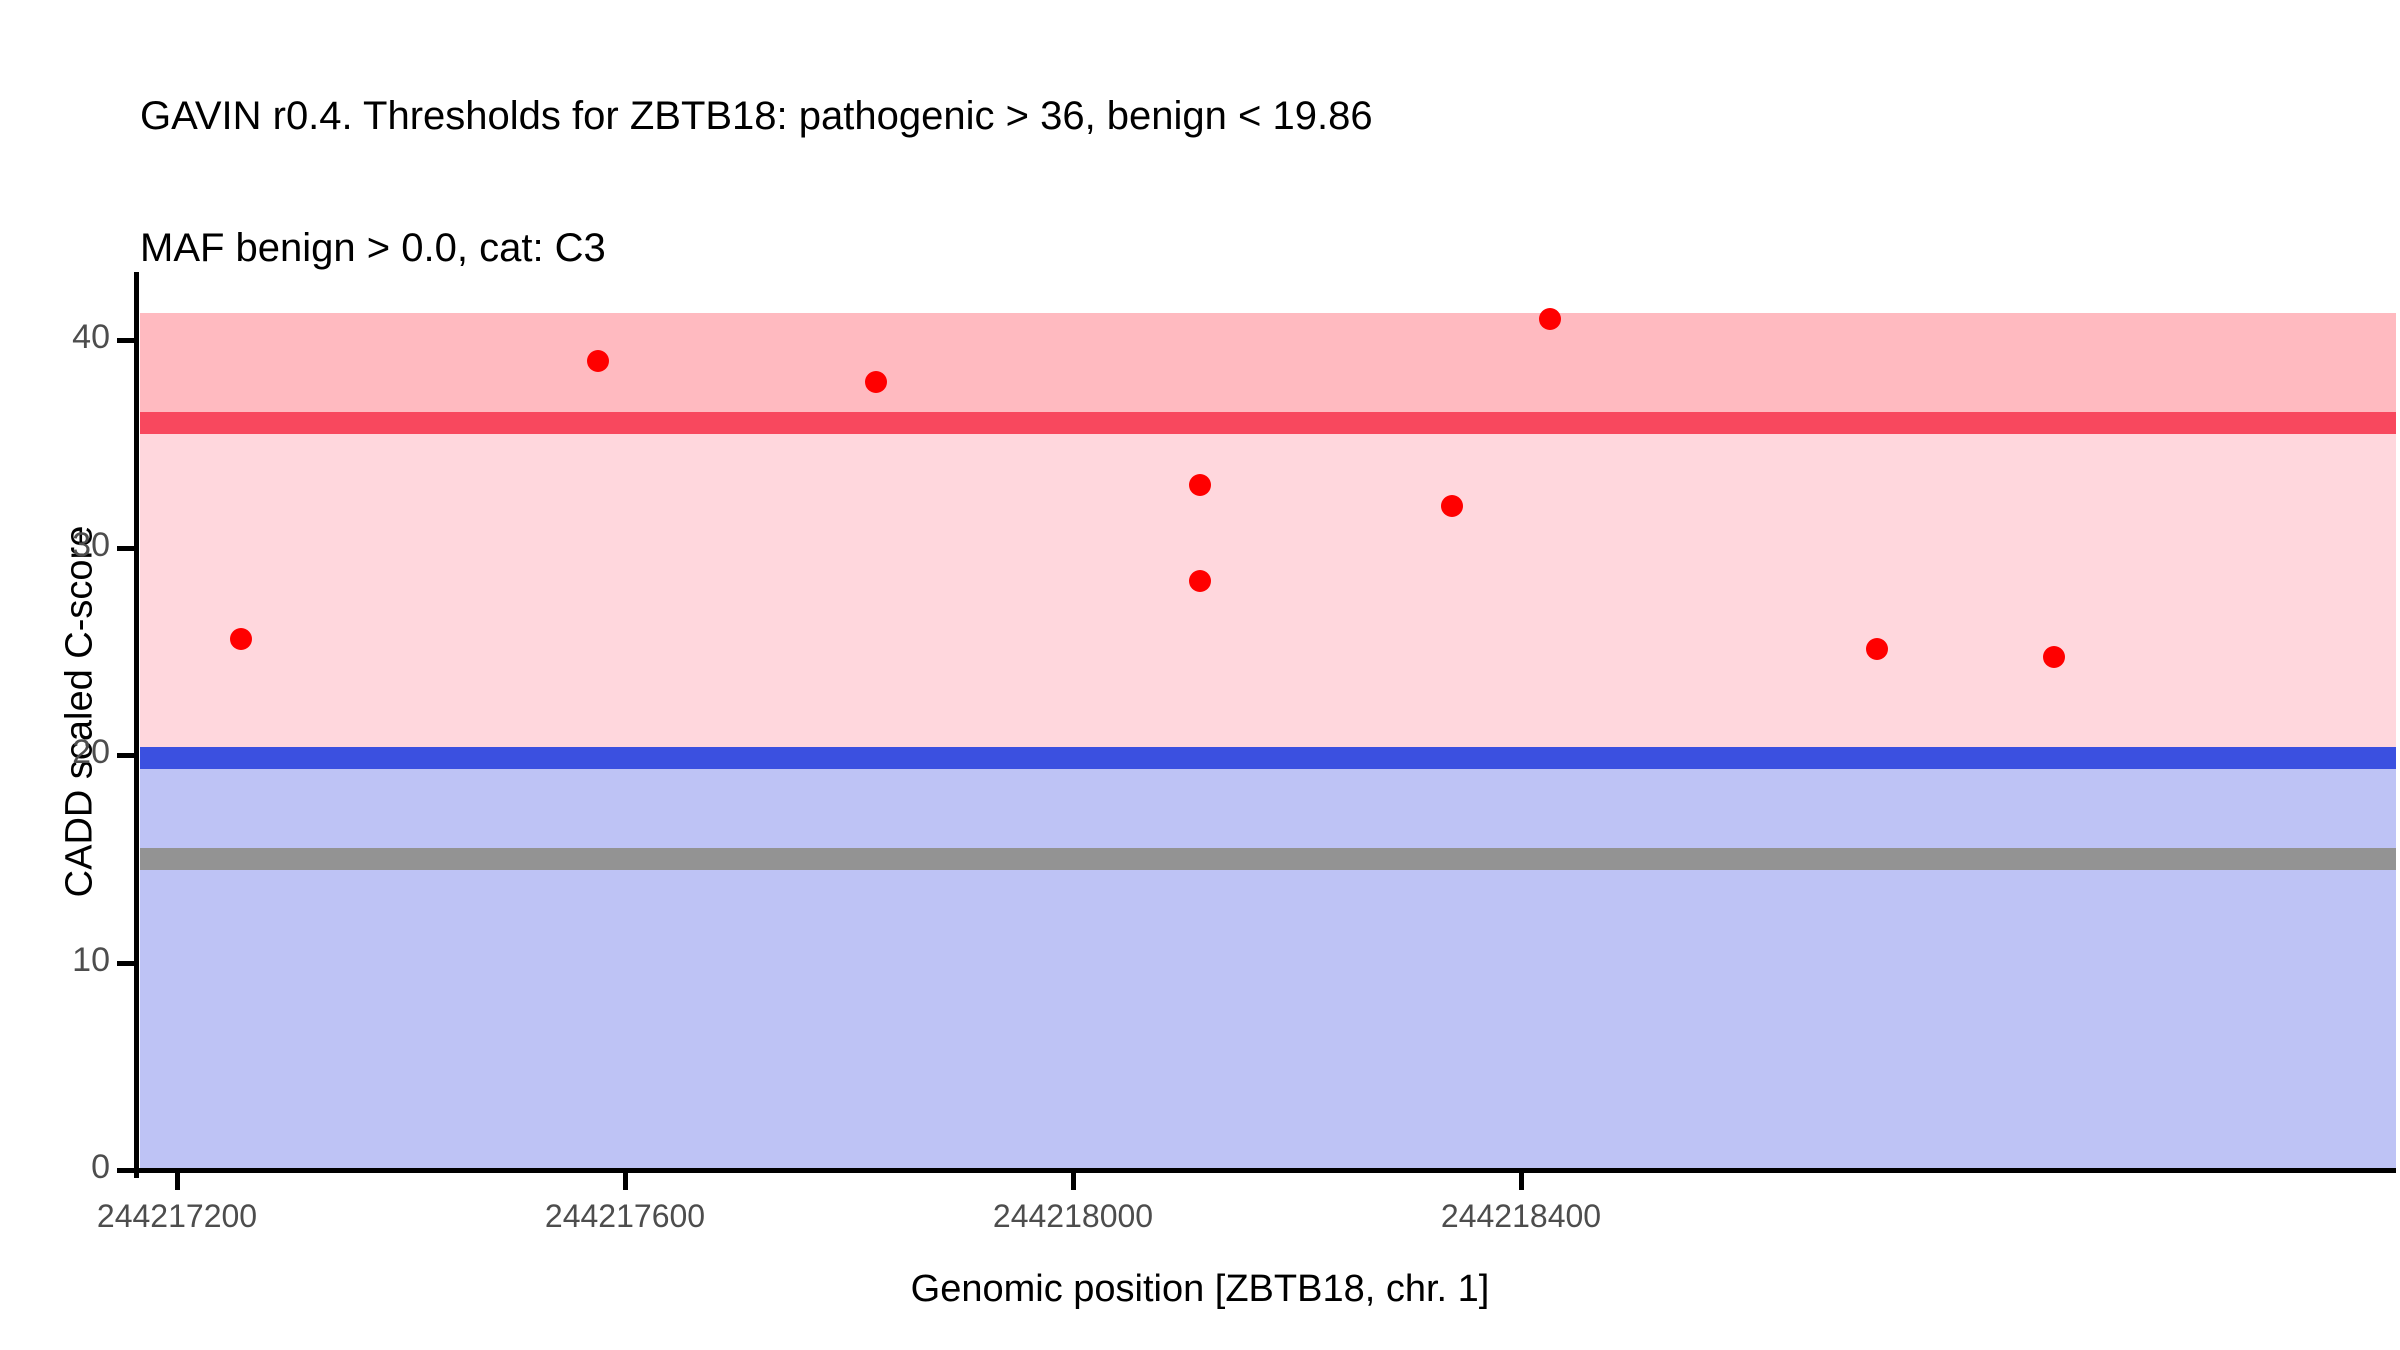 The width and height of the screenshot is (2400, 1350). I want to click on y-tick-label: 10, so click(91, 959).